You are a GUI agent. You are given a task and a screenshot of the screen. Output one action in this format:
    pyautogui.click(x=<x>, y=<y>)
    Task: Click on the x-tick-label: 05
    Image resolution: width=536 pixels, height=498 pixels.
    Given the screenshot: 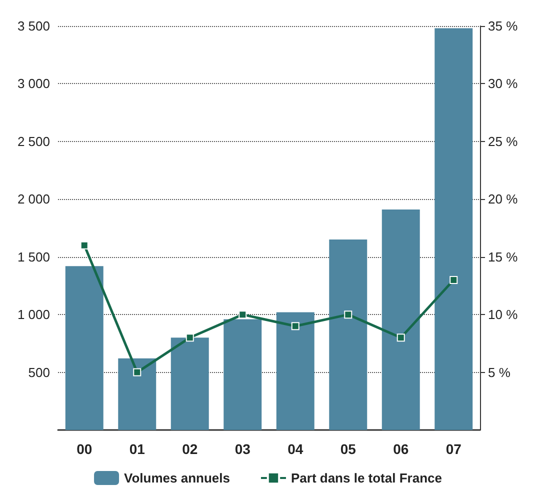 What is the action you would take?
    pyautogui.click(x=348, y=449)
    